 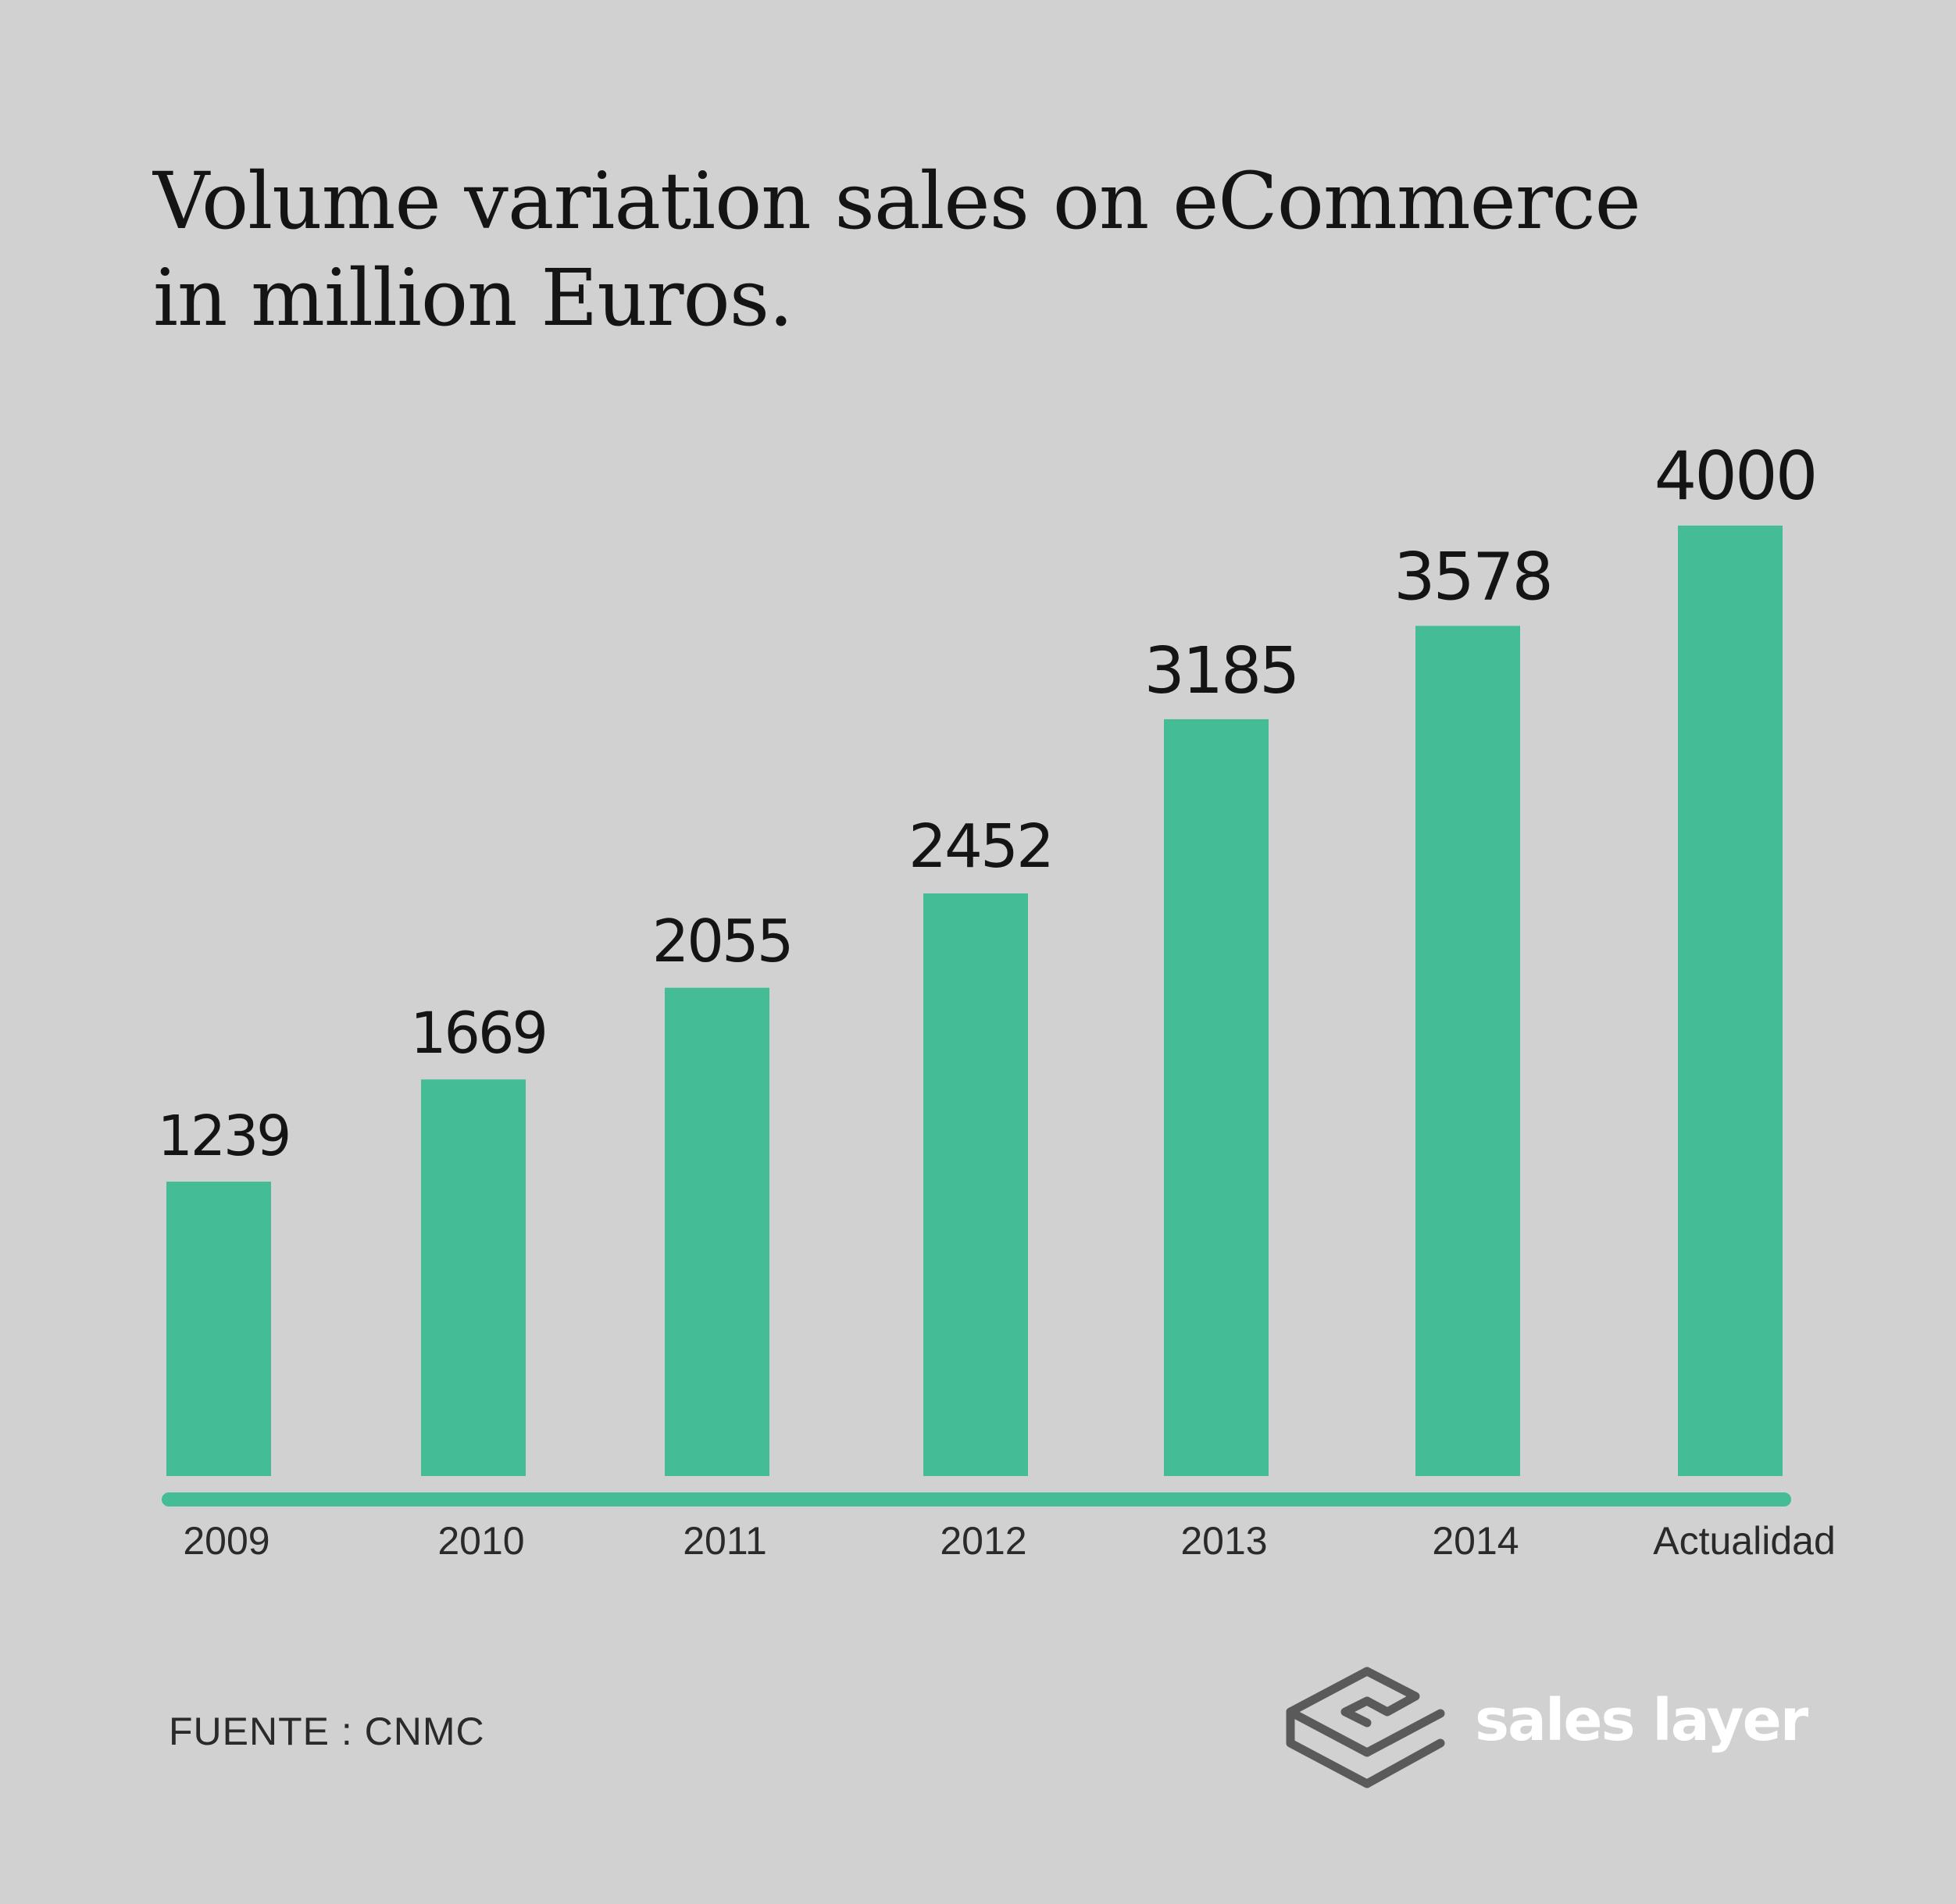 What do you see at coordinates (1221, 671) in the screenshot?
I see `data-label: 3185` at bounding box center [1221, 671].